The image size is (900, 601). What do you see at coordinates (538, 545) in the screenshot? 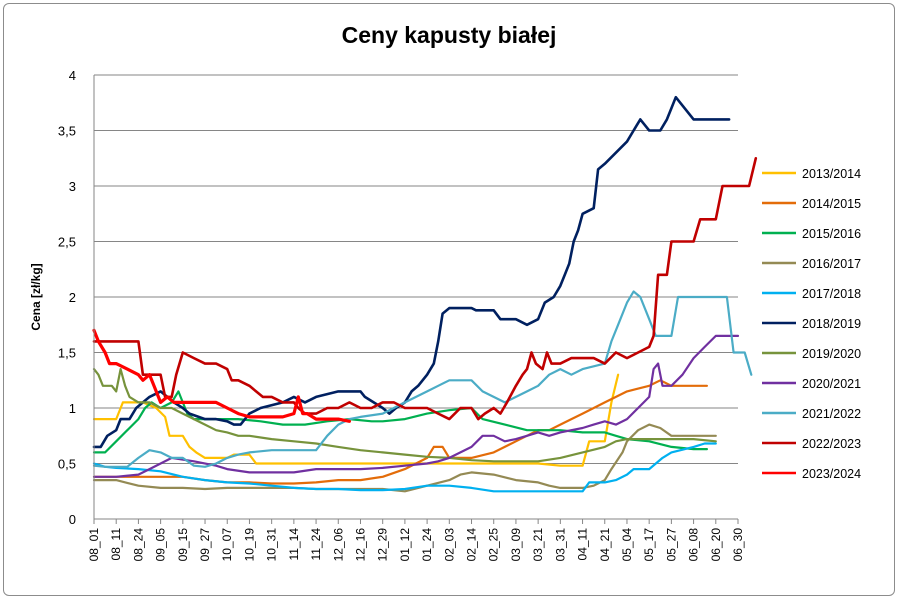
I see `x-tick-label: 03_21` at bounding box center [538, 545].